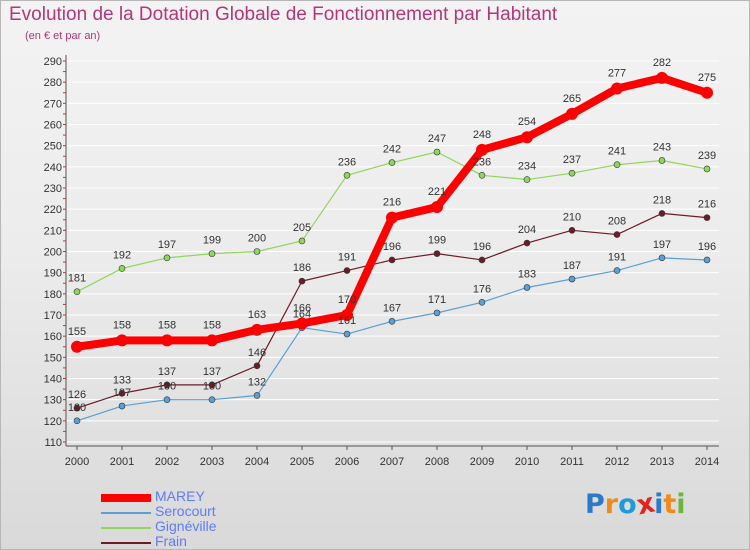 This screenshot has height=550, width=750. I want to click on point-serocourt-2001, so click(122, 406).